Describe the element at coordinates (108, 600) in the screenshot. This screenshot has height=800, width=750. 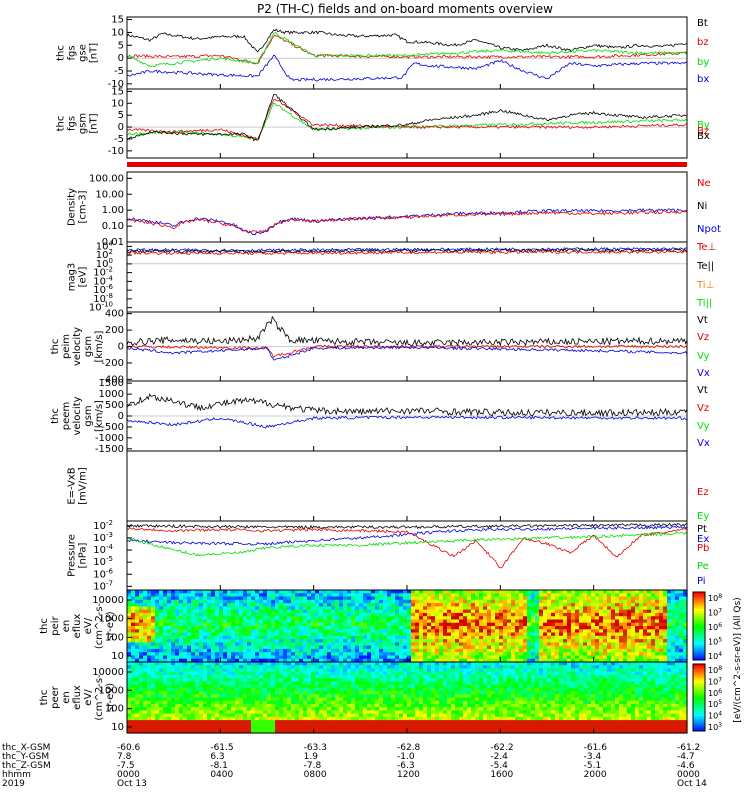
I see `ytick-label-peir-eflux-0: 10000` at that location.